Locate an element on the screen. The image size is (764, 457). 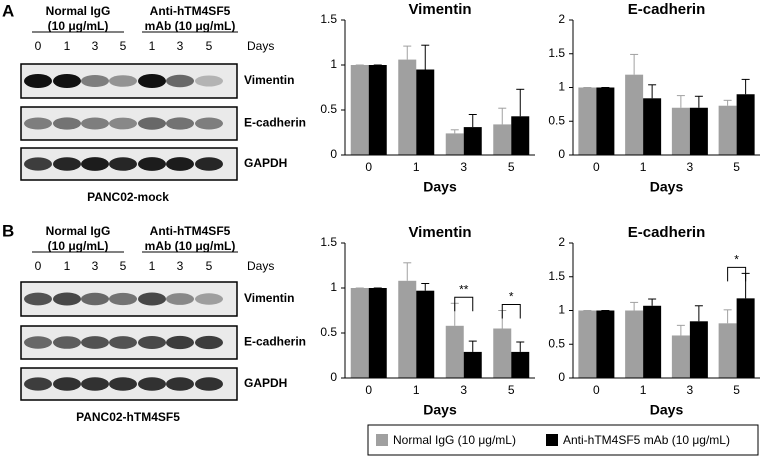
y-tick-label: 2 is located at coordinates (561, 242).